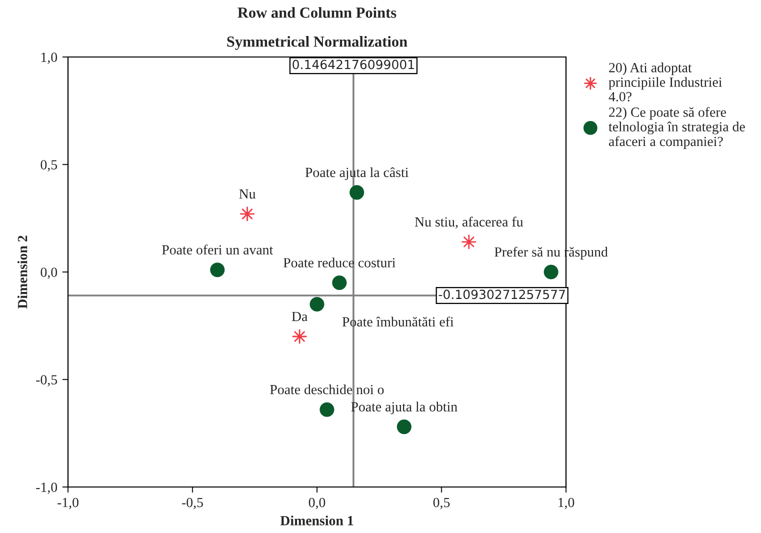 Image resolution: width=761 pixels, height=533 pixels. I want to click on y-tick-label: 0,0, so click(49, 273).